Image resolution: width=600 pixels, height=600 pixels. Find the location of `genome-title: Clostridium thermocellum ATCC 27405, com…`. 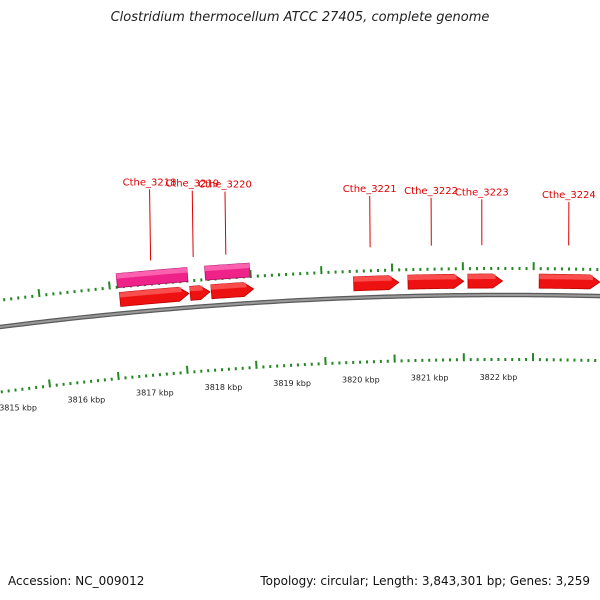

genome-title: Clostridium thermocellum ATCC 27405, com… is located at coordinates (300, 17).